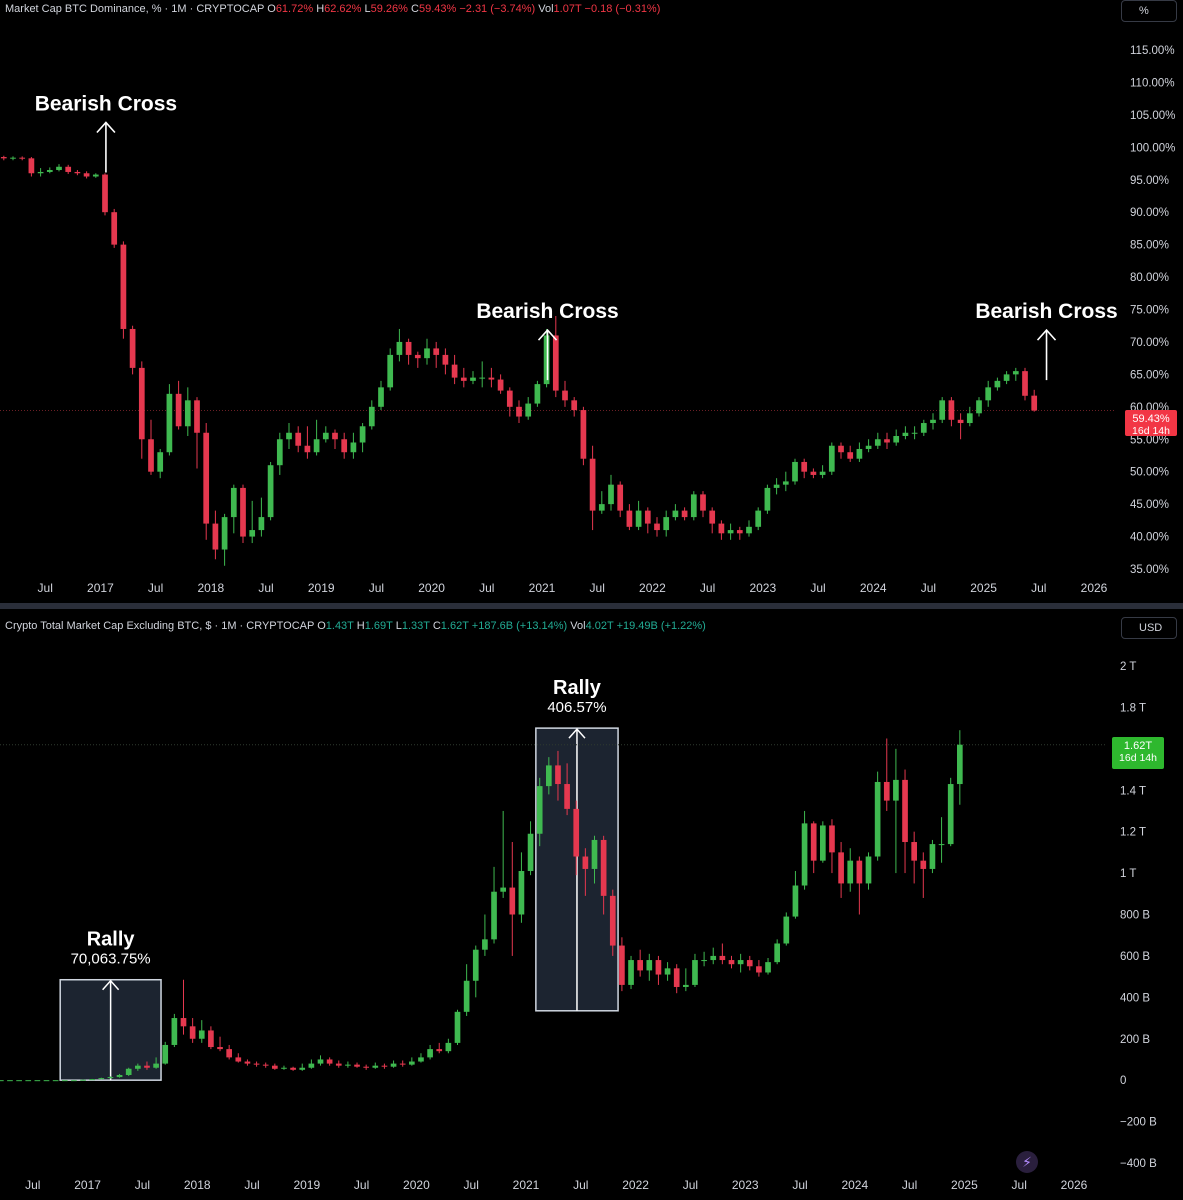  I want to click on unit-toggle-button: %, so click(1149, 11).